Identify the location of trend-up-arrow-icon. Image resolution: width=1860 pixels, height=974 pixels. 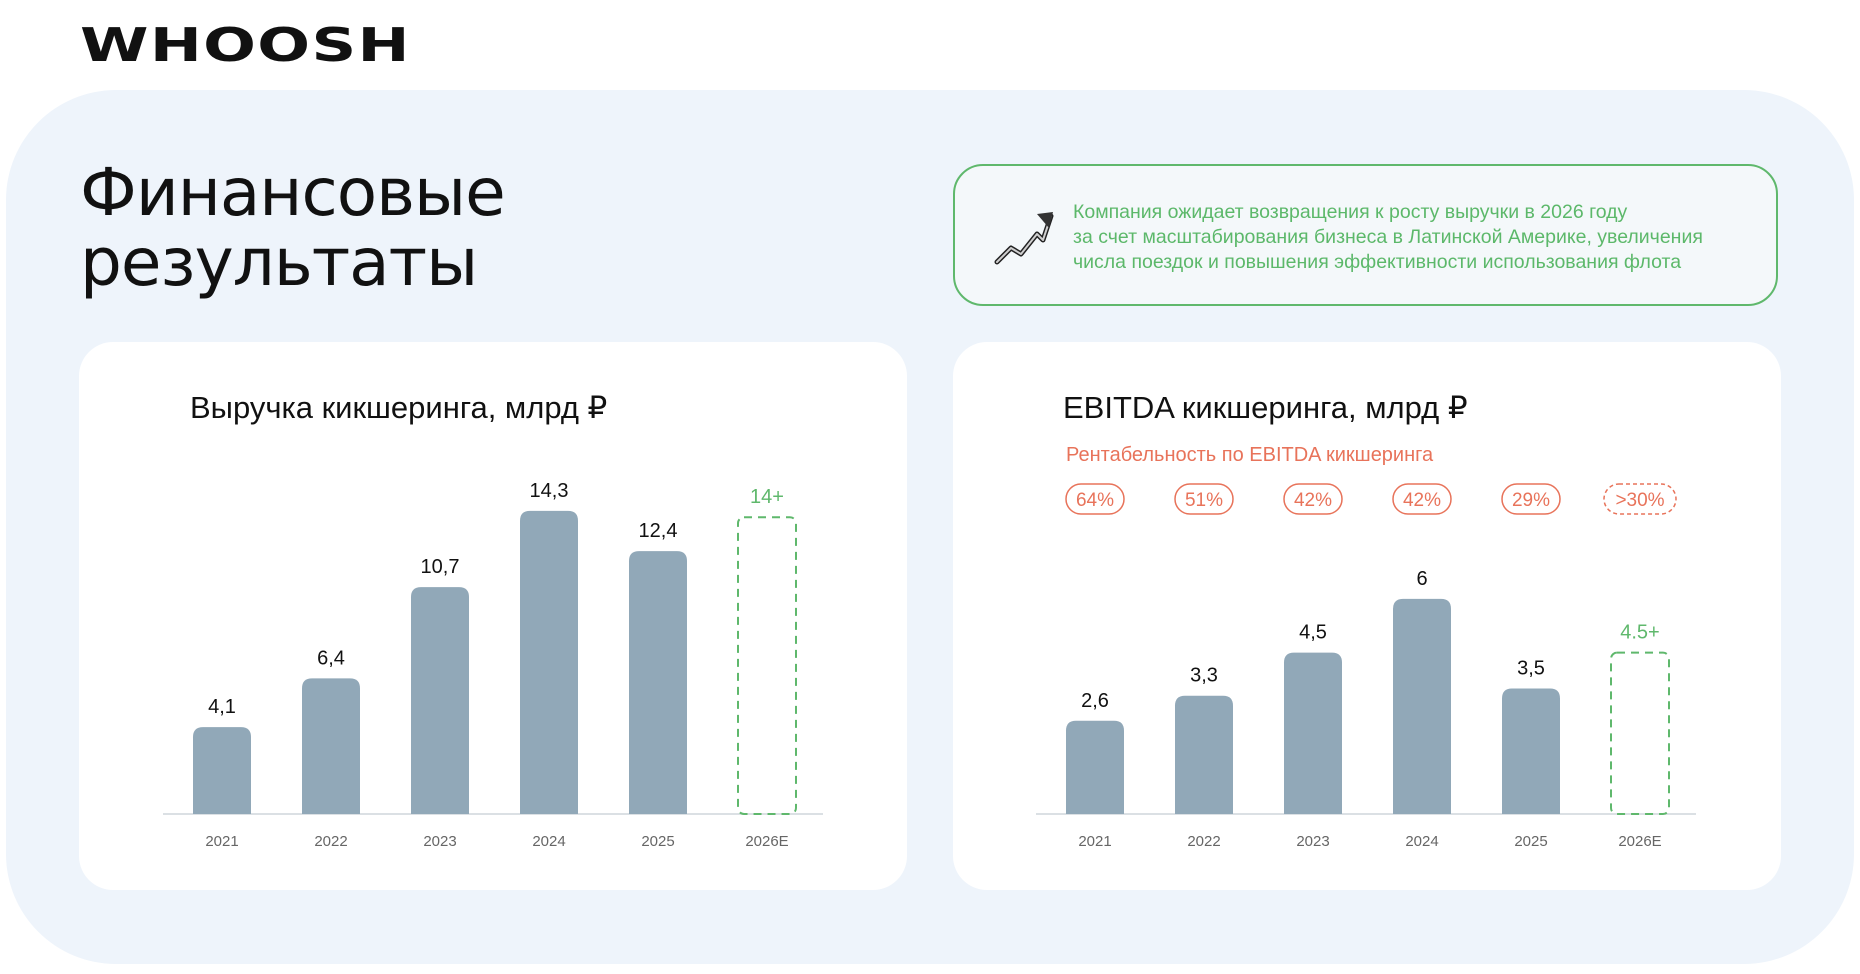
(1024, 238).